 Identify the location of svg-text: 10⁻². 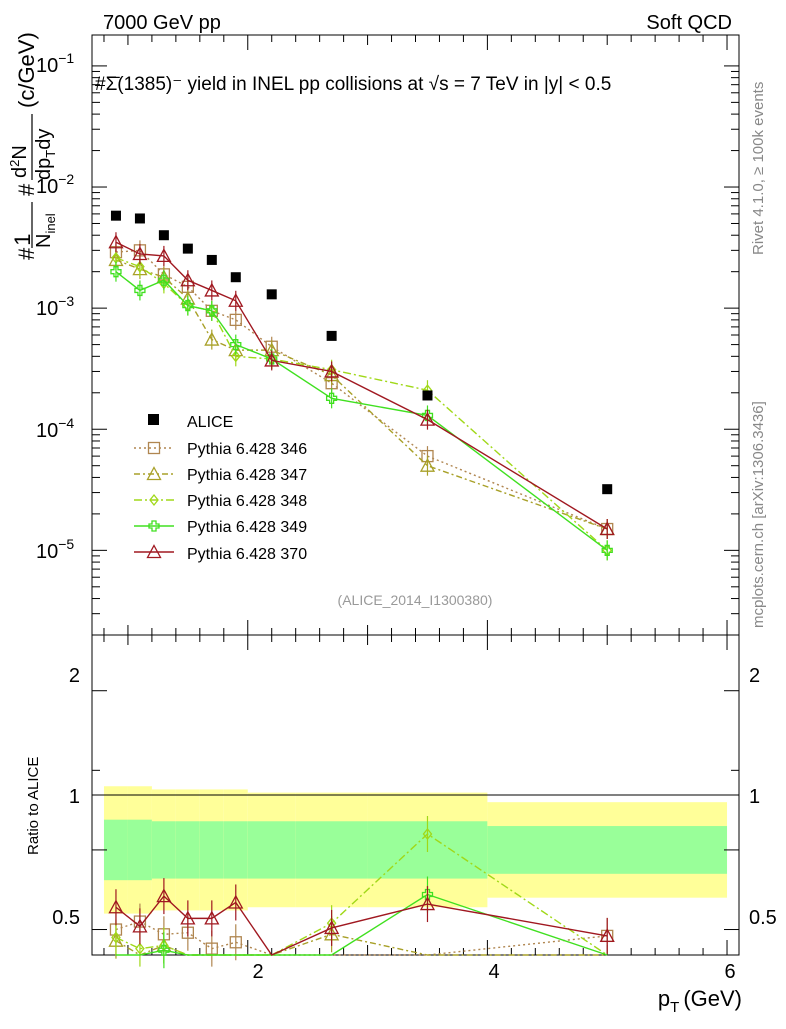
(55, 184).